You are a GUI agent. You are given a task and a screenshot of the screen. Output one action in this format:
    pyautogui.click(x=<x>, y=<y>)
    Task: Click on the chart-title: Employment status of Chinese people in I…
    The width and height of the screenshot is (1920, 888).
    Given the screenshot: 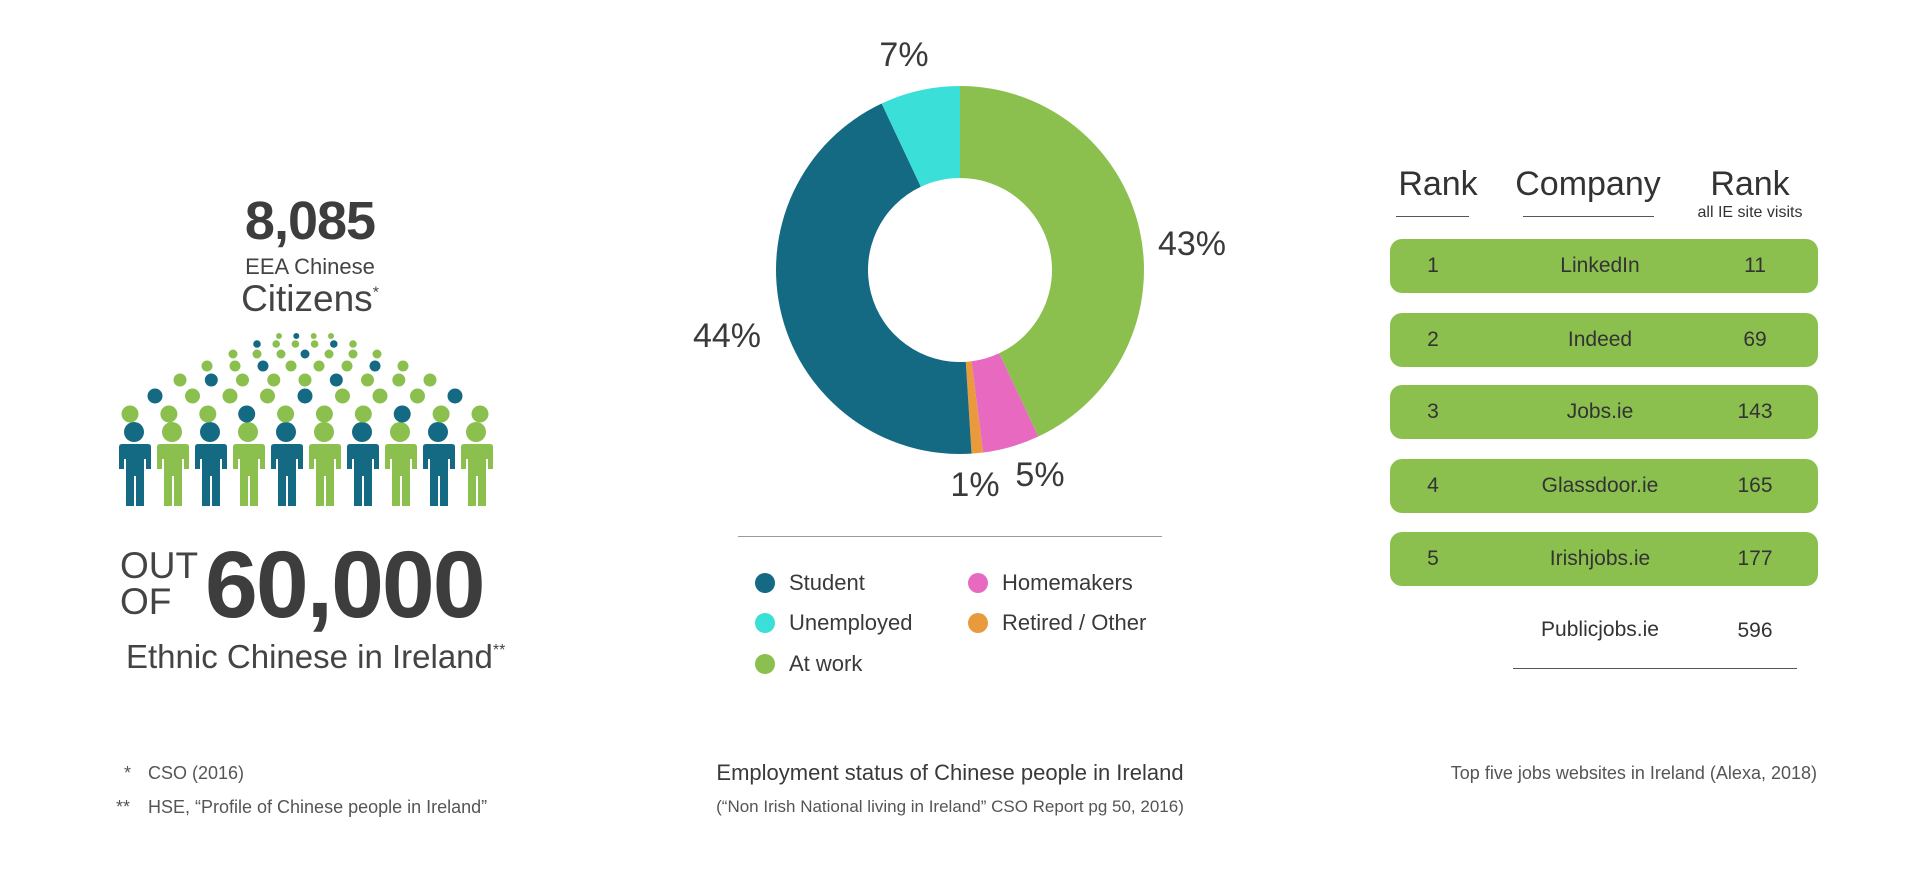 What is the action you would take?
    pyautogui.click(x=950, y=772)
    